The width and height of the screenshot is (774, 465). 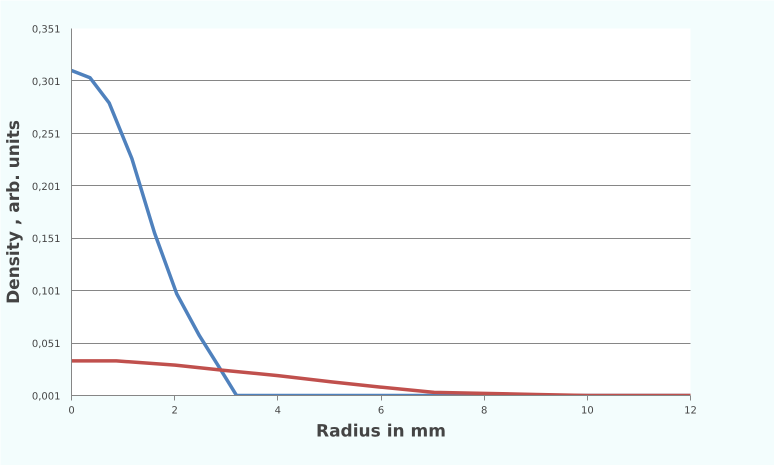 I want to click on y-tick-label: 0,351, so click(x=46, y=30).